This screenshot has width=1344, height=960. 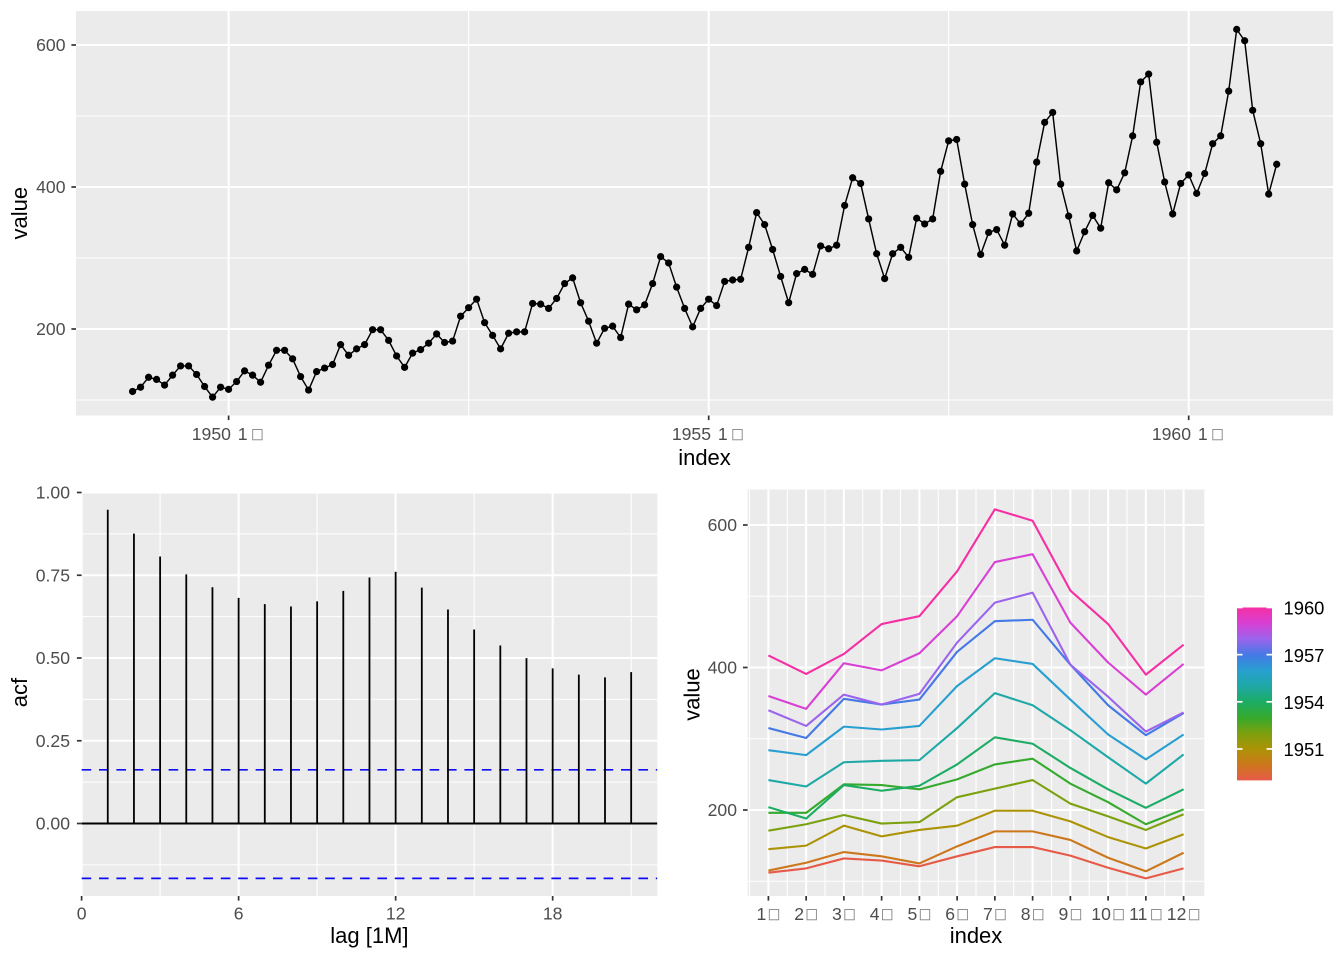 I want to click on svg-text: 10, so click(x=1101, y=914).